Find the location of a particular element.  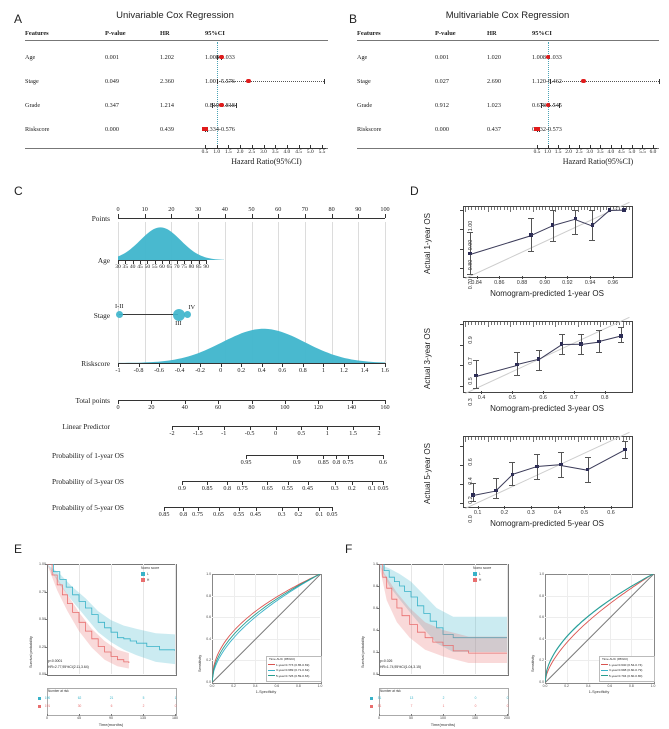

nomogram-tick-label: 0.2 is located at coordinates (298, 514).